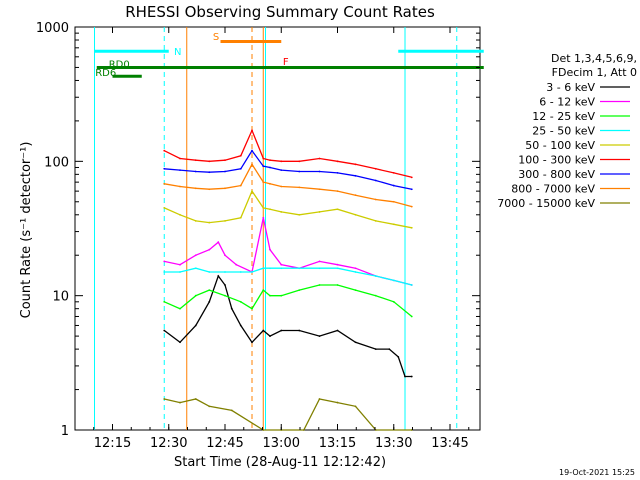  What do you see at coordinates (563, 116) in the screenshot?
I see `legend-label-2: 12 - 25 keV` at bounding box center [563, 116].